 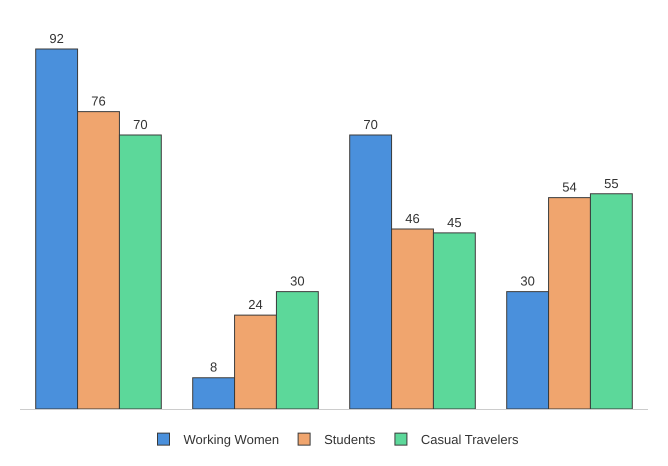 What do you see at coordinates (412, 218) in the screenshot?
I see `data-label: 46` at bounding box center [412, 218].